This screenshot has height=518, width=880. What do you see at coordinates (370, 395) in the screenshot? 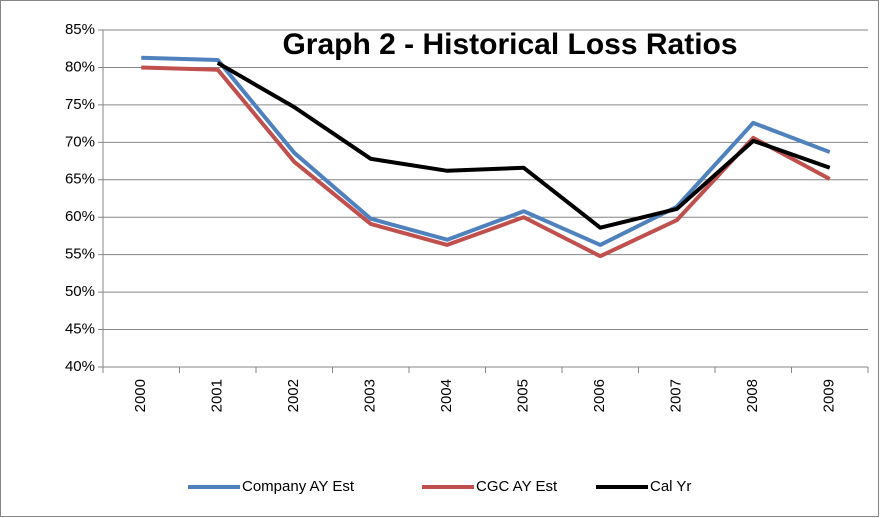
I see `x-tick-label: 2003` at bounding box center [370, 395].